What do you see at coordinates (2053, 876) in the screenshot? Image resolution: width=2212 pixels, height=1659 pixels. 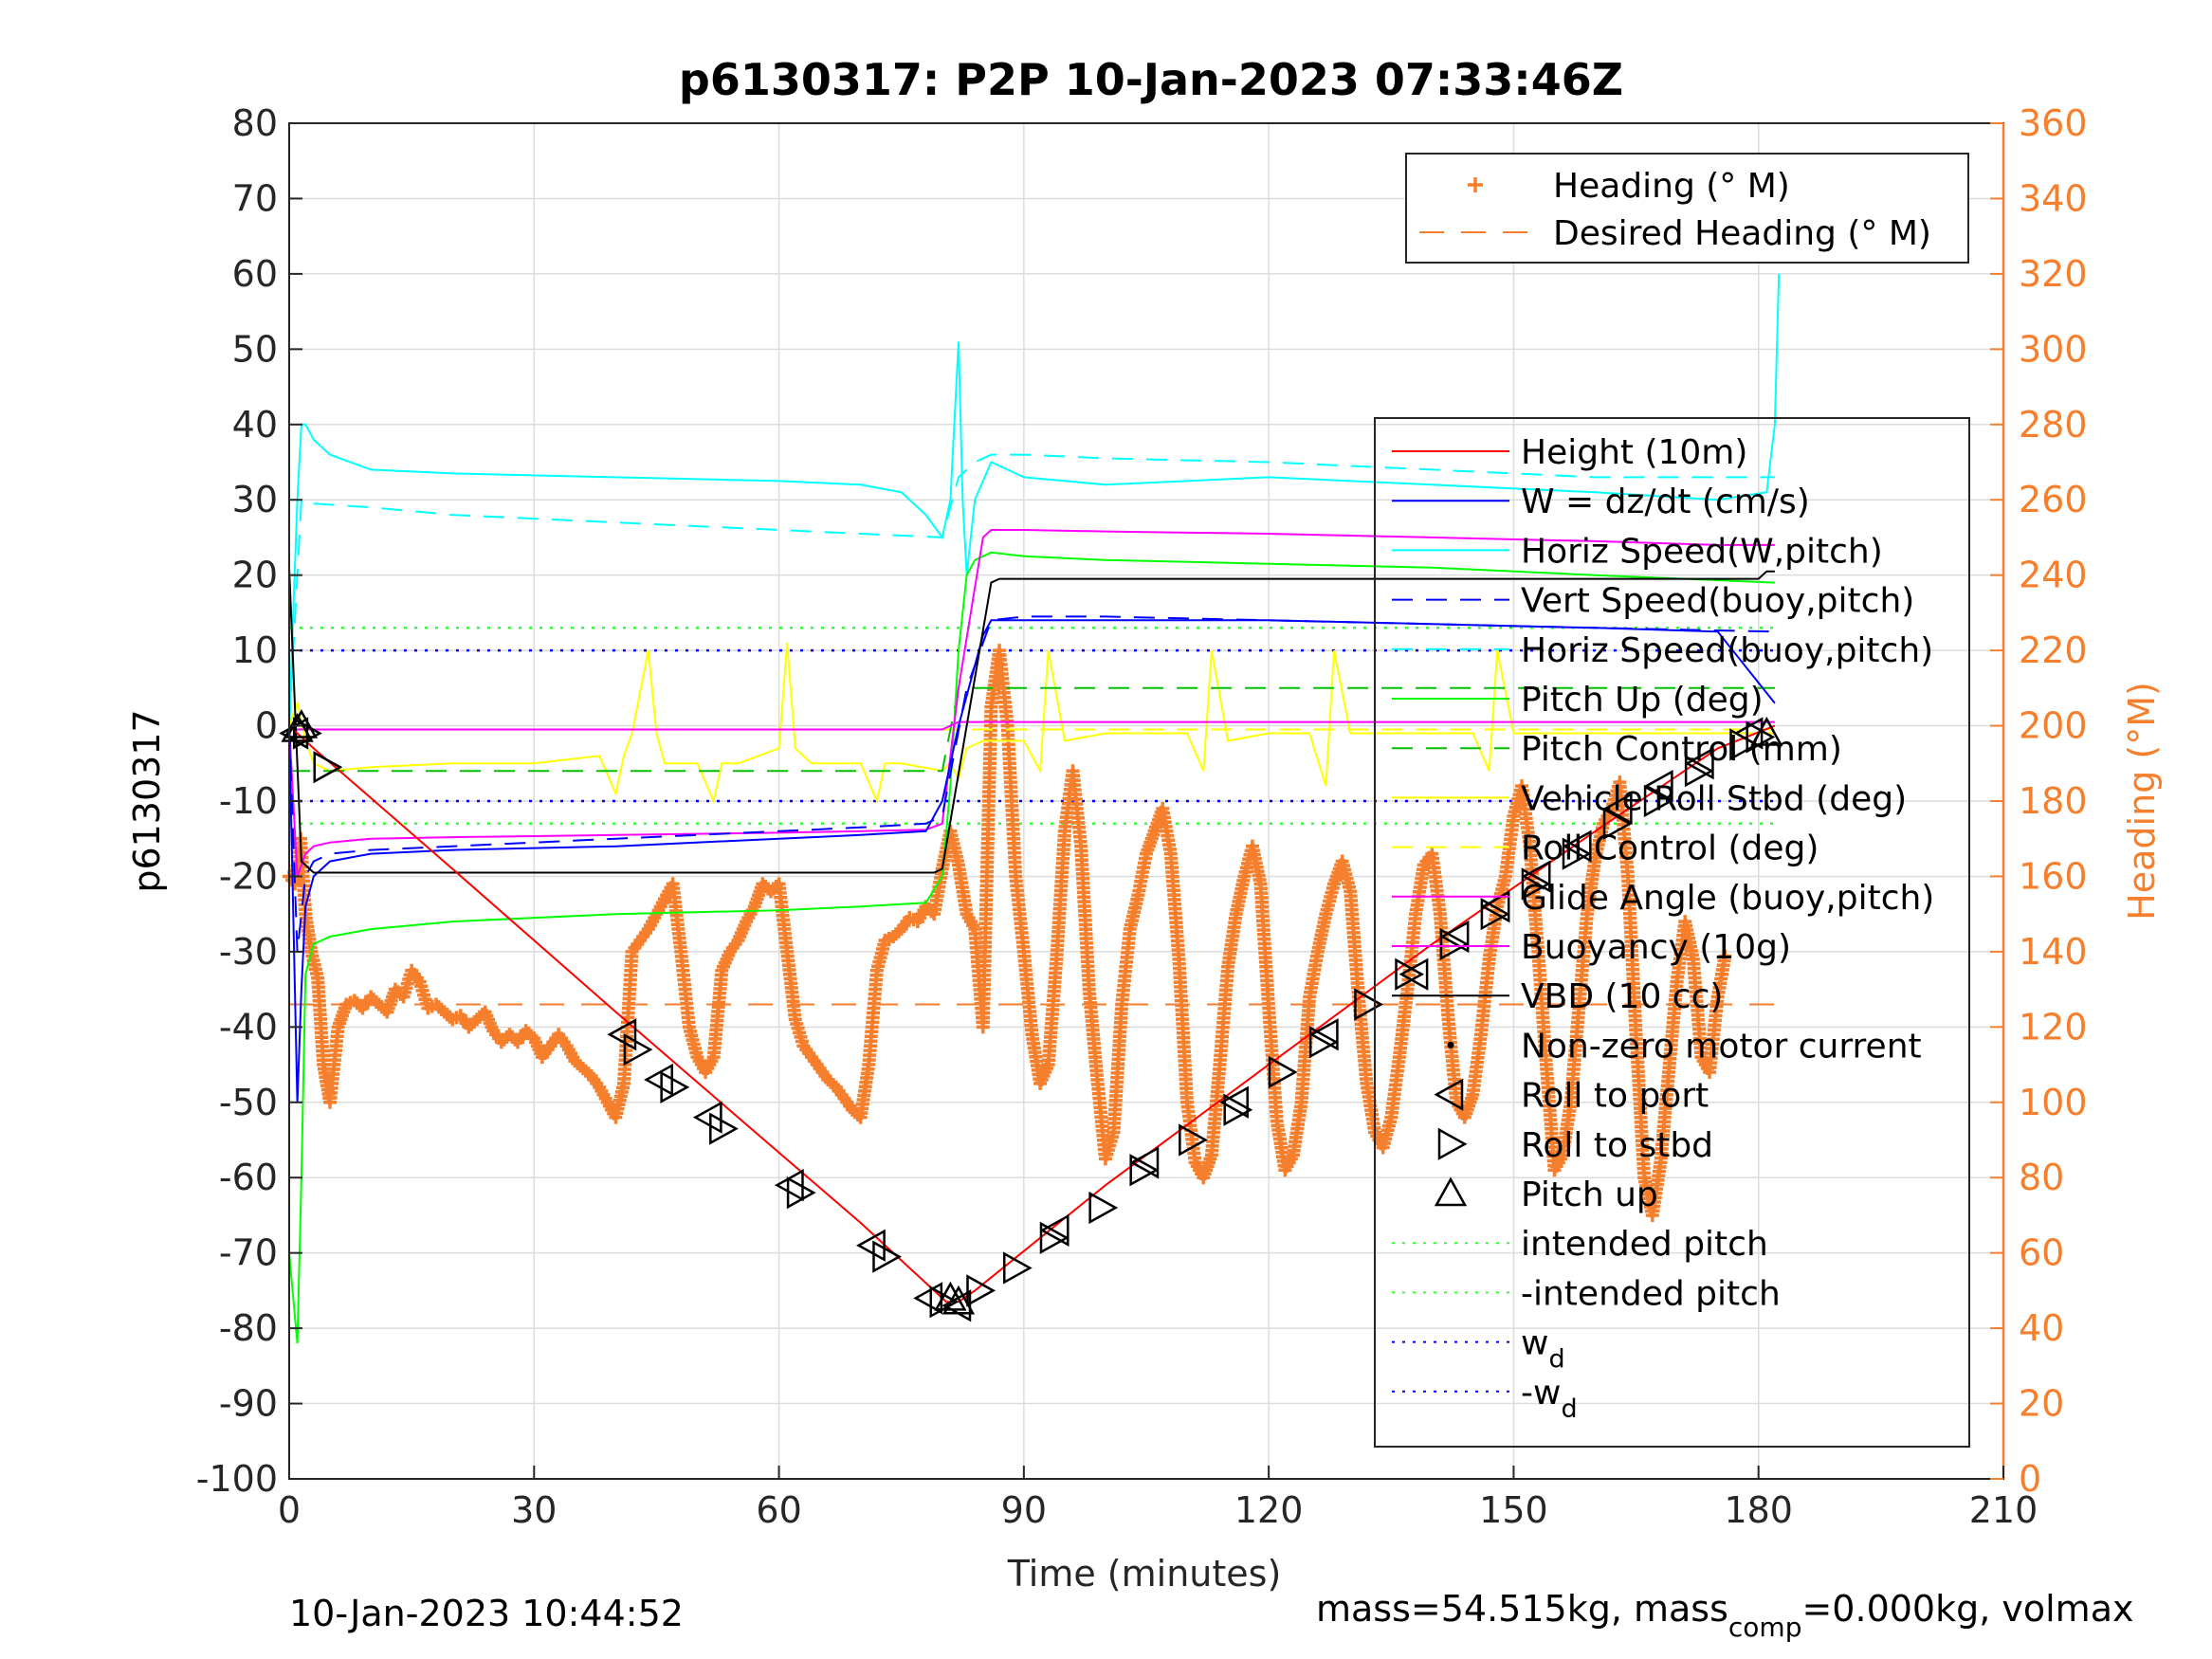 I see `y-right-tick-label: 160` at bounding box center [2053, 876].